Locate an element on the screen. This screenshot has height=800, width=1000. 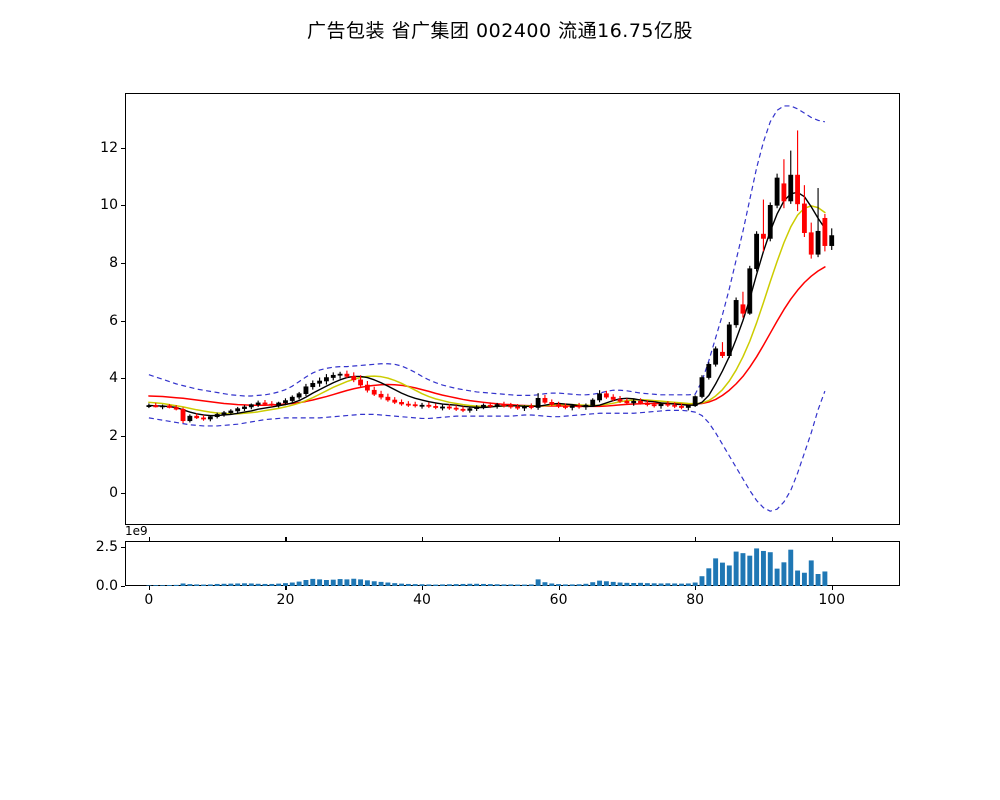
price-ytick-label: 2 is located at coordinates (113, 435).